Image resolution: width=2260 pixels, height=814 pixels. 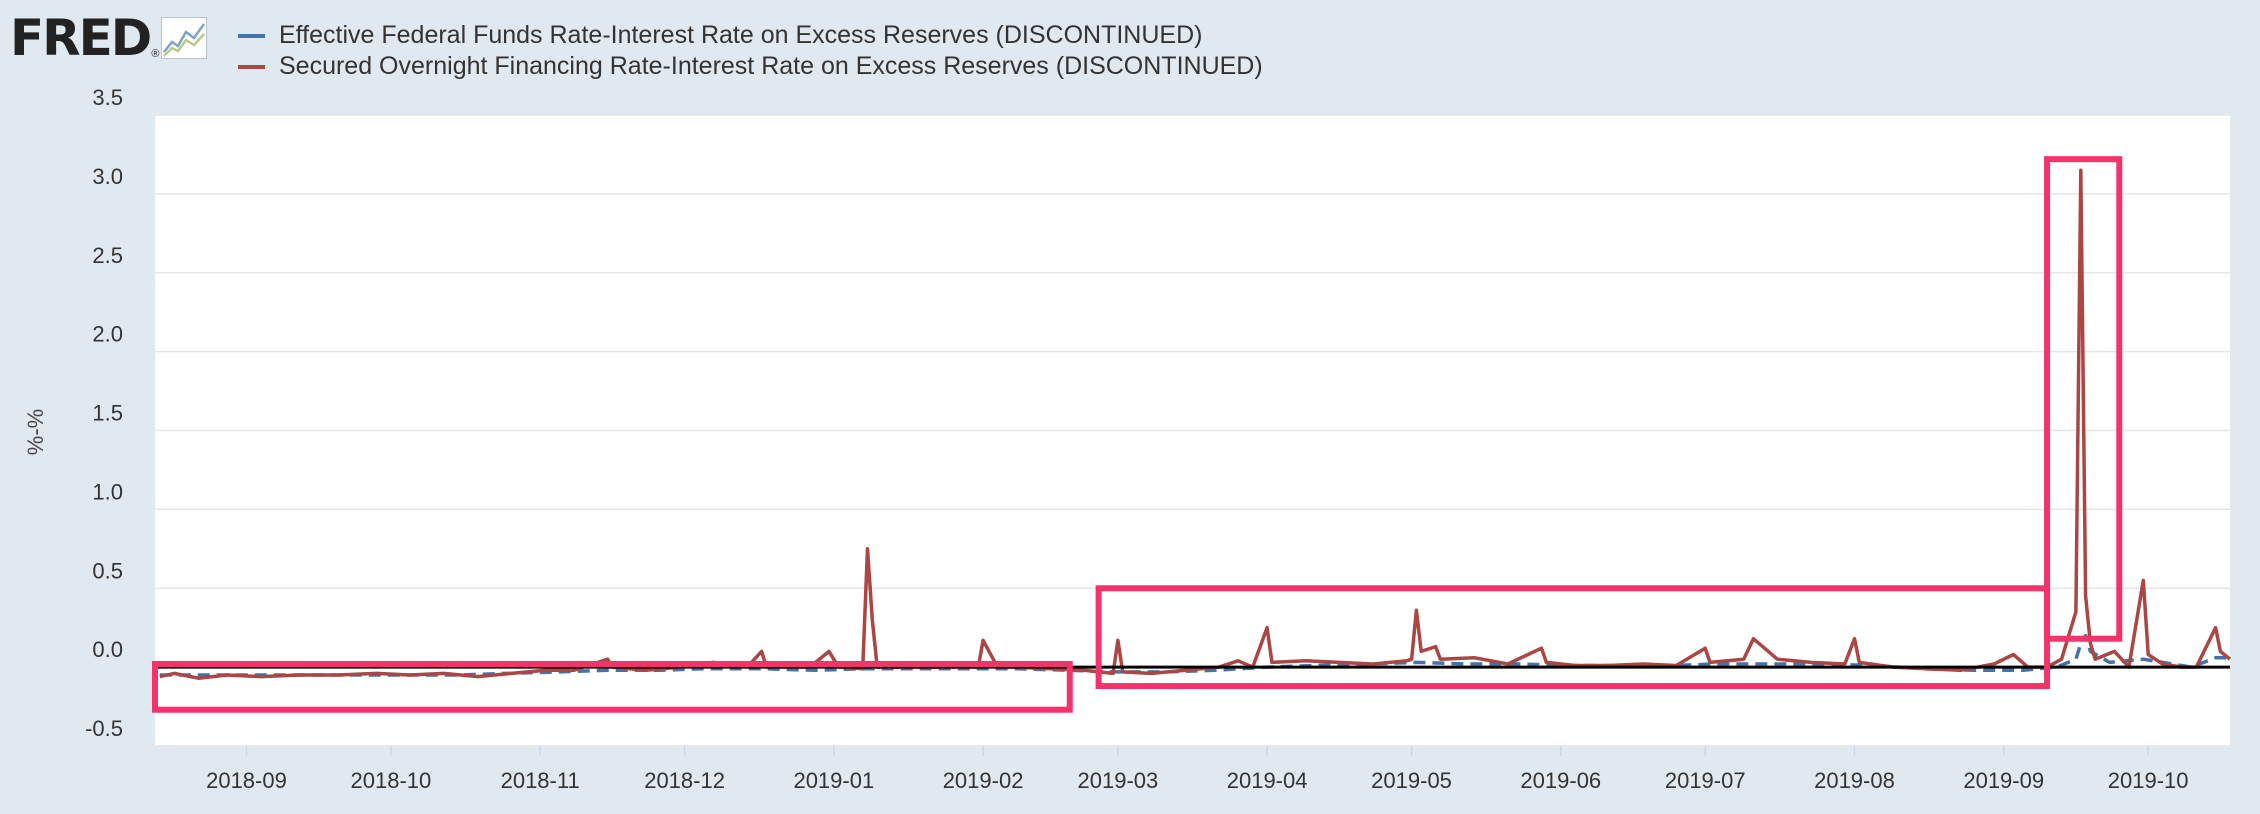 I want to click on logo-registered-mark: ®, so click(x=155, y=54).